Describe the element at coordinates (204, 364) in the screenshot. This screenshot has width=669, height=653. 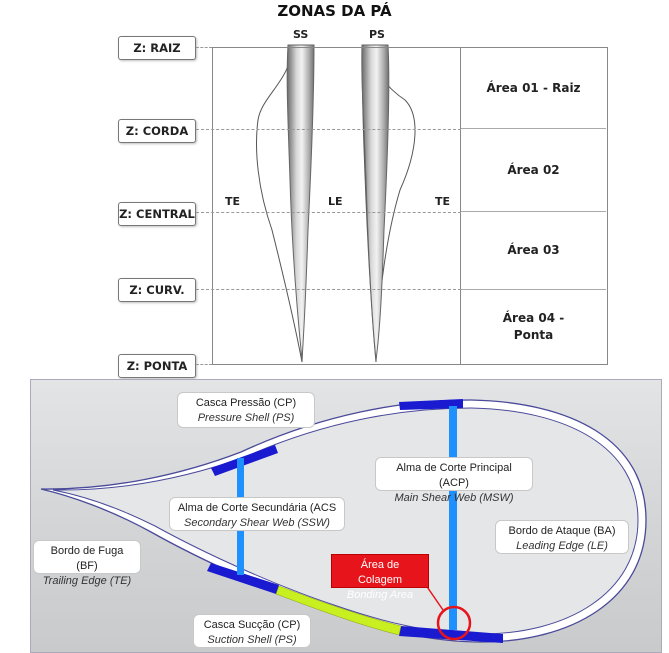
I see `zone-ponta-line` at that location.